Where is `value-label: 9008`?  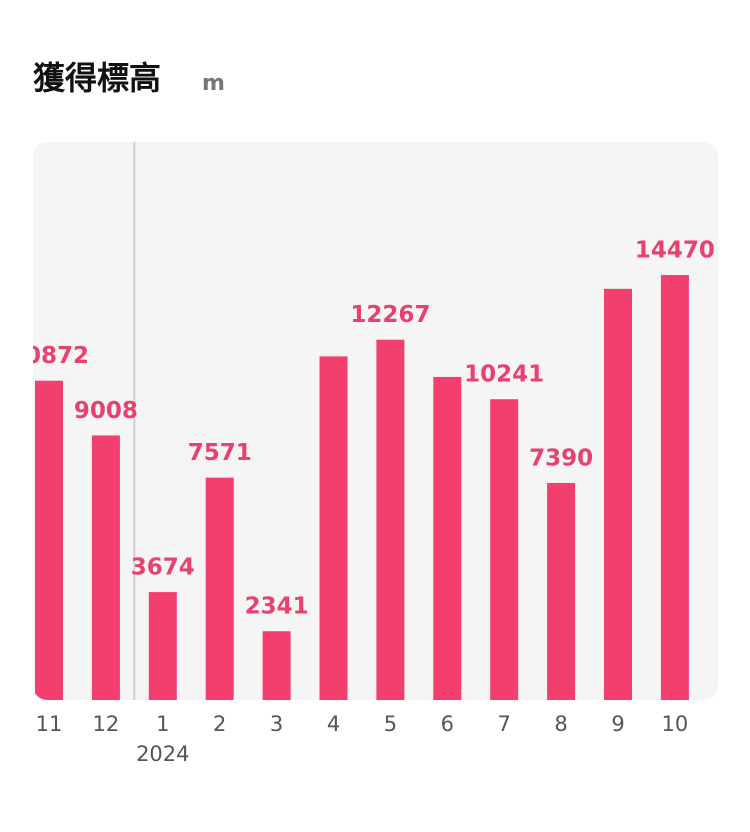
value-label: 9008 is located at coordinates (106, 411).